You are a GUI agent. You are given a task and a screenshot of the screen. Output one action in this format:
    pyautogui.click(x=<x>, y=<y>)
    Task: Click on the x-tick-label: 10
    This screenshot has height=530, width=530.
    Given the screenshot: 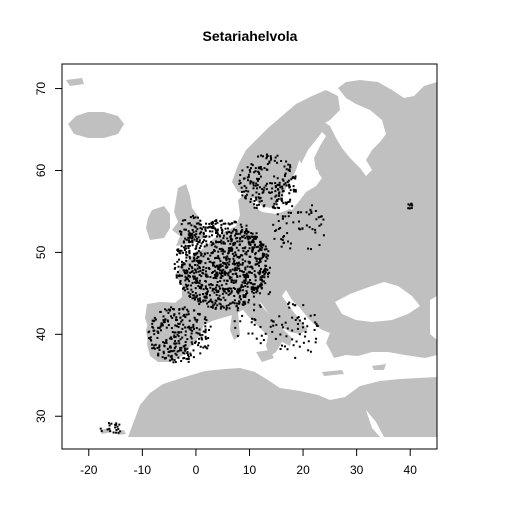 What is the action you would take?
    pyautogui.click(x=250, y=470)
    